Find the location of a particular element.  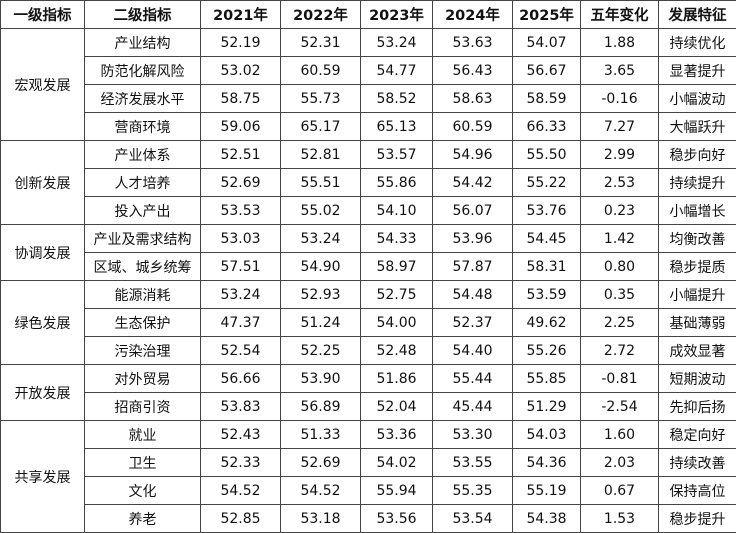

value-cell: 2.72 is located at coordinates (619, 350).